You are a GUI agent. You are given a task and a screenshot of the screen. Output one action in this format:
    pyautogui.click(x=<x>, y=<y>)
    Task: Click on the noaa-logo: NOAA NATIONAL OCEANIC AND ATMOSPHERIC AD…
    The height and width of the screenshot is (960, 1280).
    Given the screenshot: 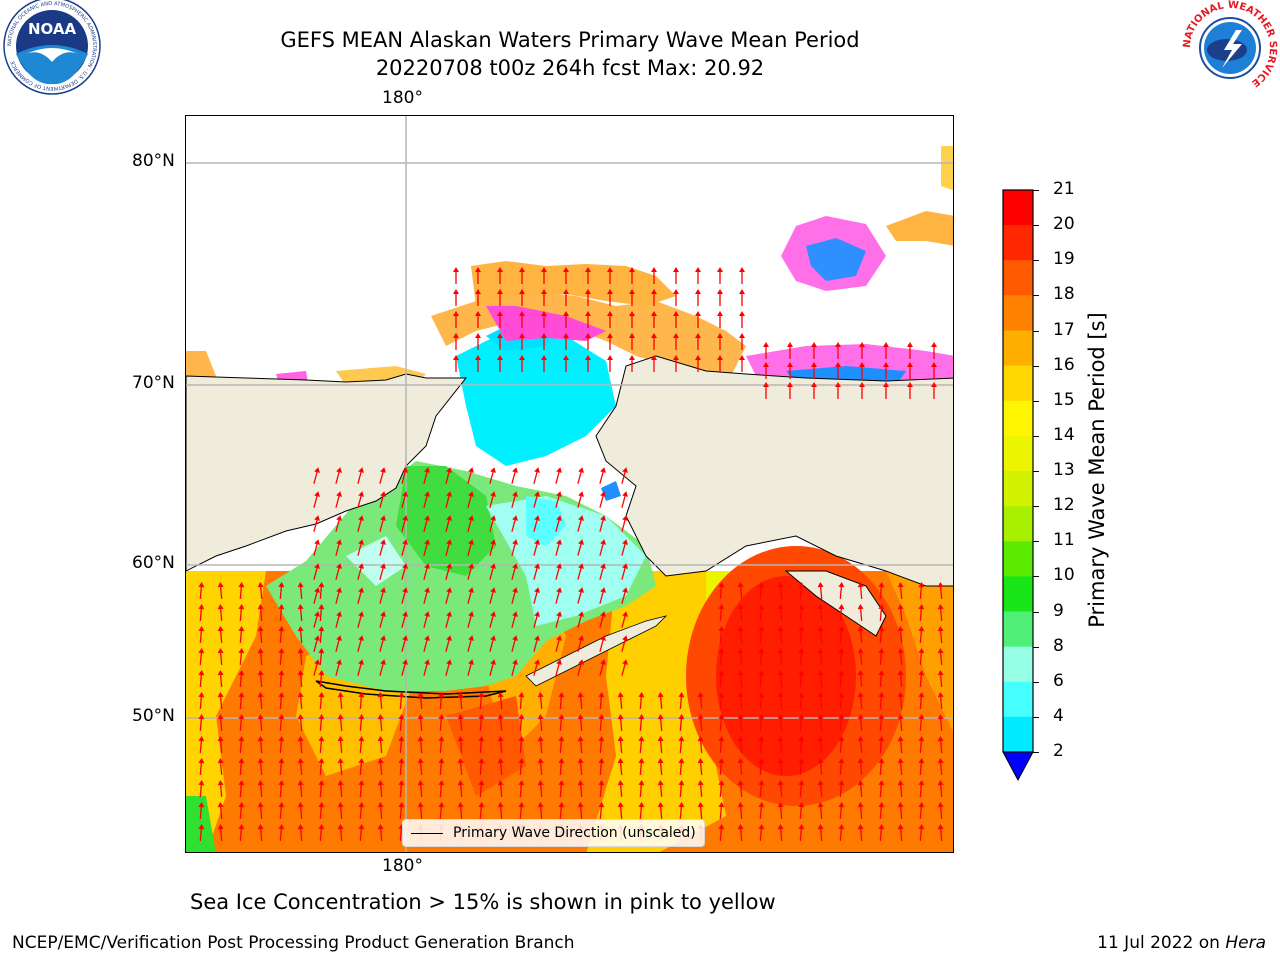 What is the action you would take?
    pyautogui.click(x=52, y=47)
    